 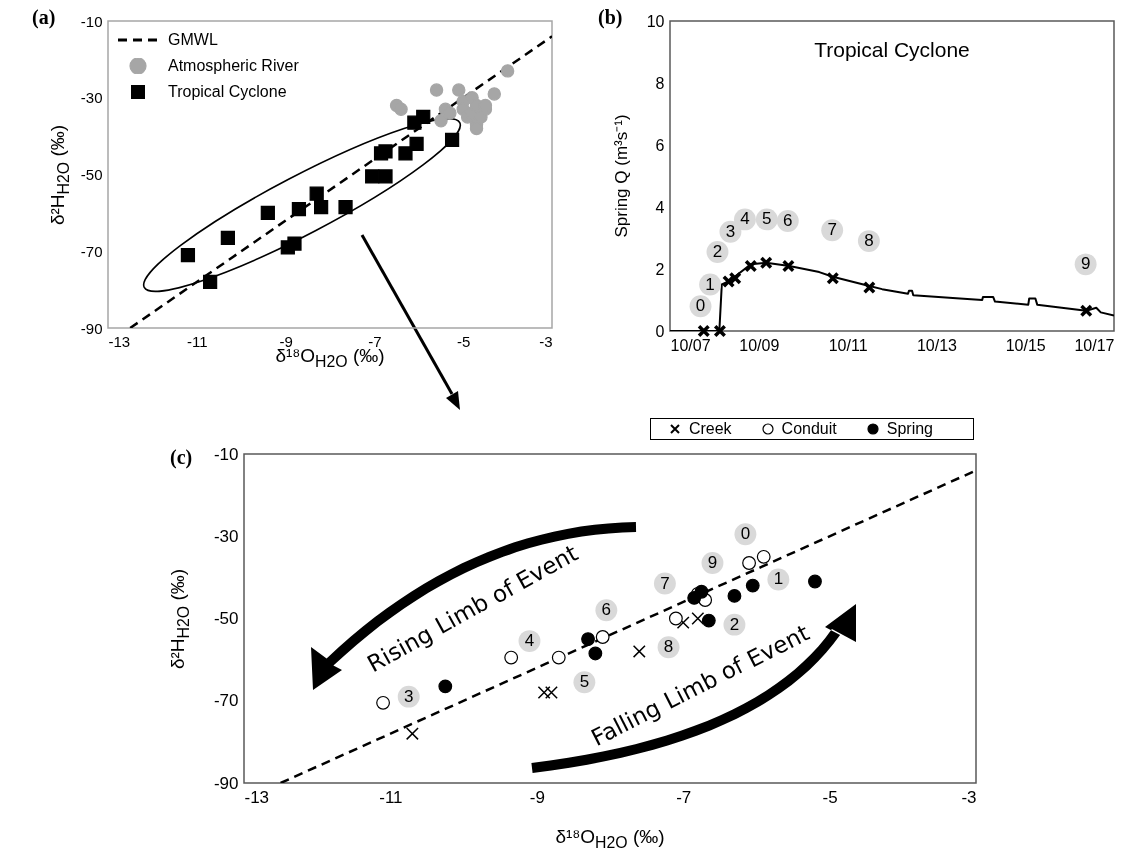 I want to click on x-tick-label: 10/07, so click(x=690, y=345).